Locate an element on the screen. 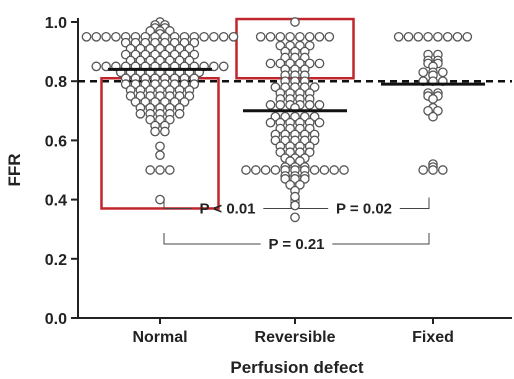 The height and width of the screenshot is (379, 514). p-value-label: P < 0.01 is located at coordinates (227, 208).